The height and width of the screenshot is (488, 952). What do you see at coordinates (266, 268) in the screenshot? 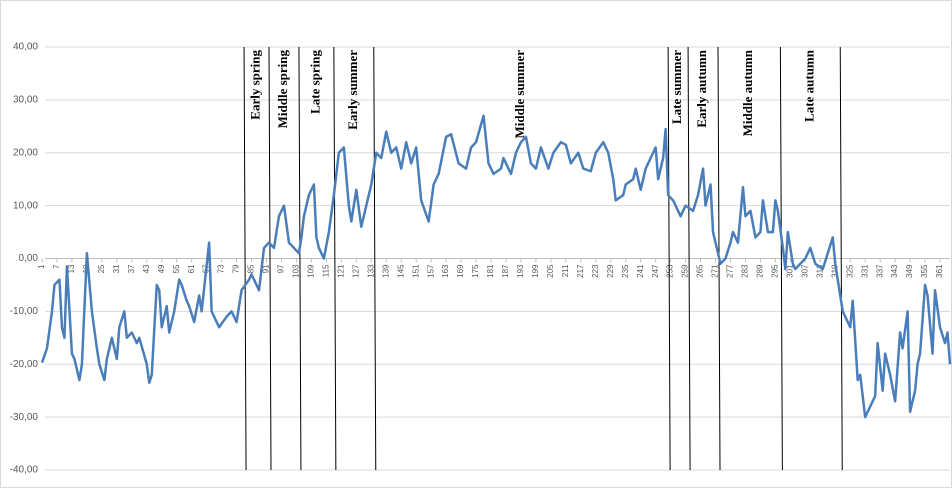
I see `x-tick-label: 91` at bounding box center [266, 268].